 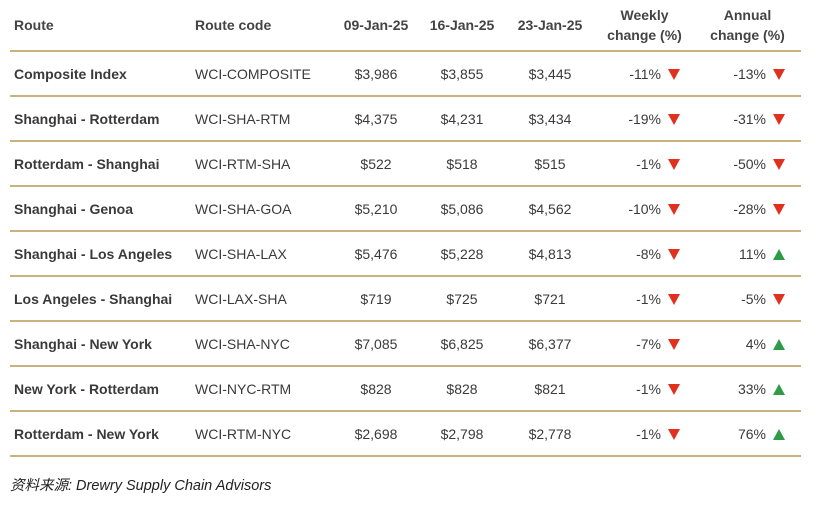 I want to click on weekly-change-value: -8%, so click(x=648, y=253).